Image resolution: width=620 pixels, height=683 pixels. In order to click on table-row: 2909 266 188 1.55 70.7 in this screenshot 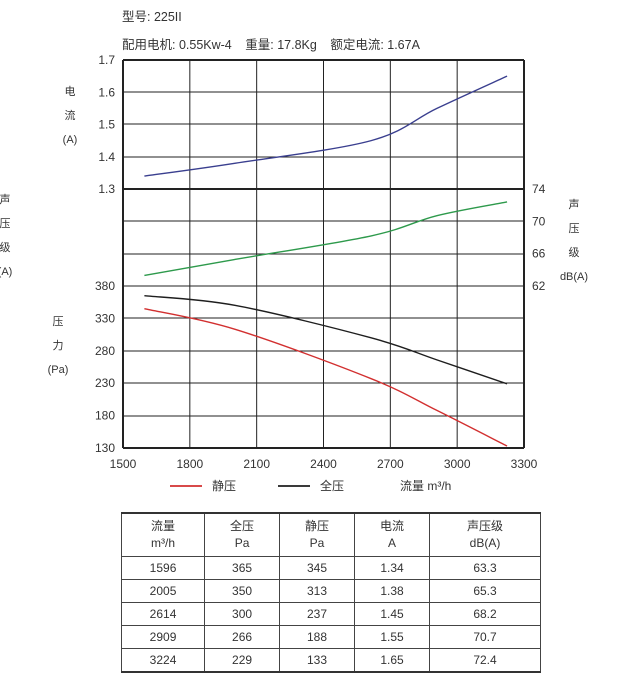, I will do `click(330, 637)`.